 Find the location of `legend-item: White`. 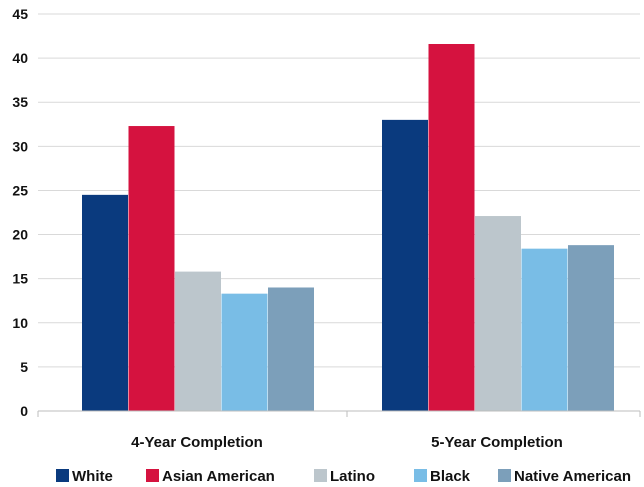

legend-item: White is located at coordinates (84, 476).